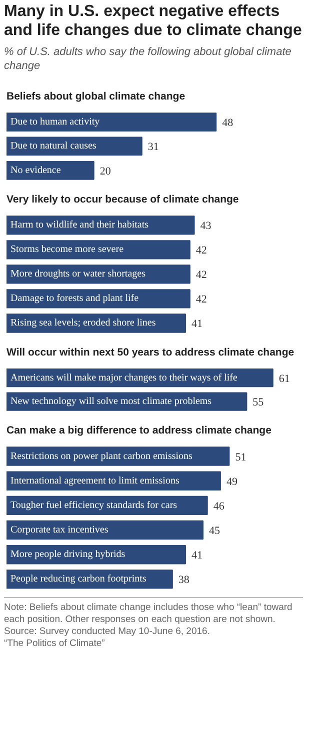 The image size is (309, 753). Describe the element at coordinates (124, 378) in the screenshot. I see `y-tick-label: Americans will make major changes to their ways of life` at that location.